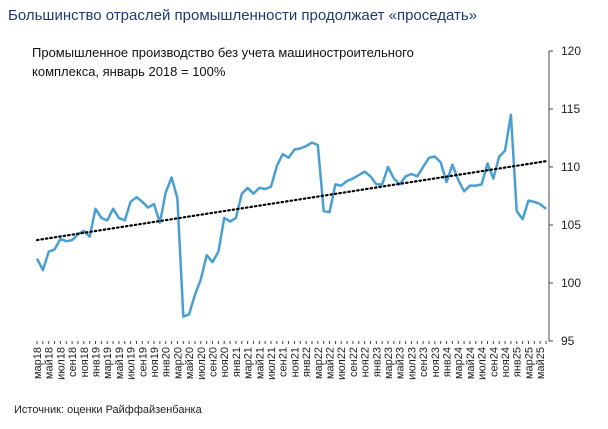  I want to click on x-tick-label: мар23, so click(389, 363).